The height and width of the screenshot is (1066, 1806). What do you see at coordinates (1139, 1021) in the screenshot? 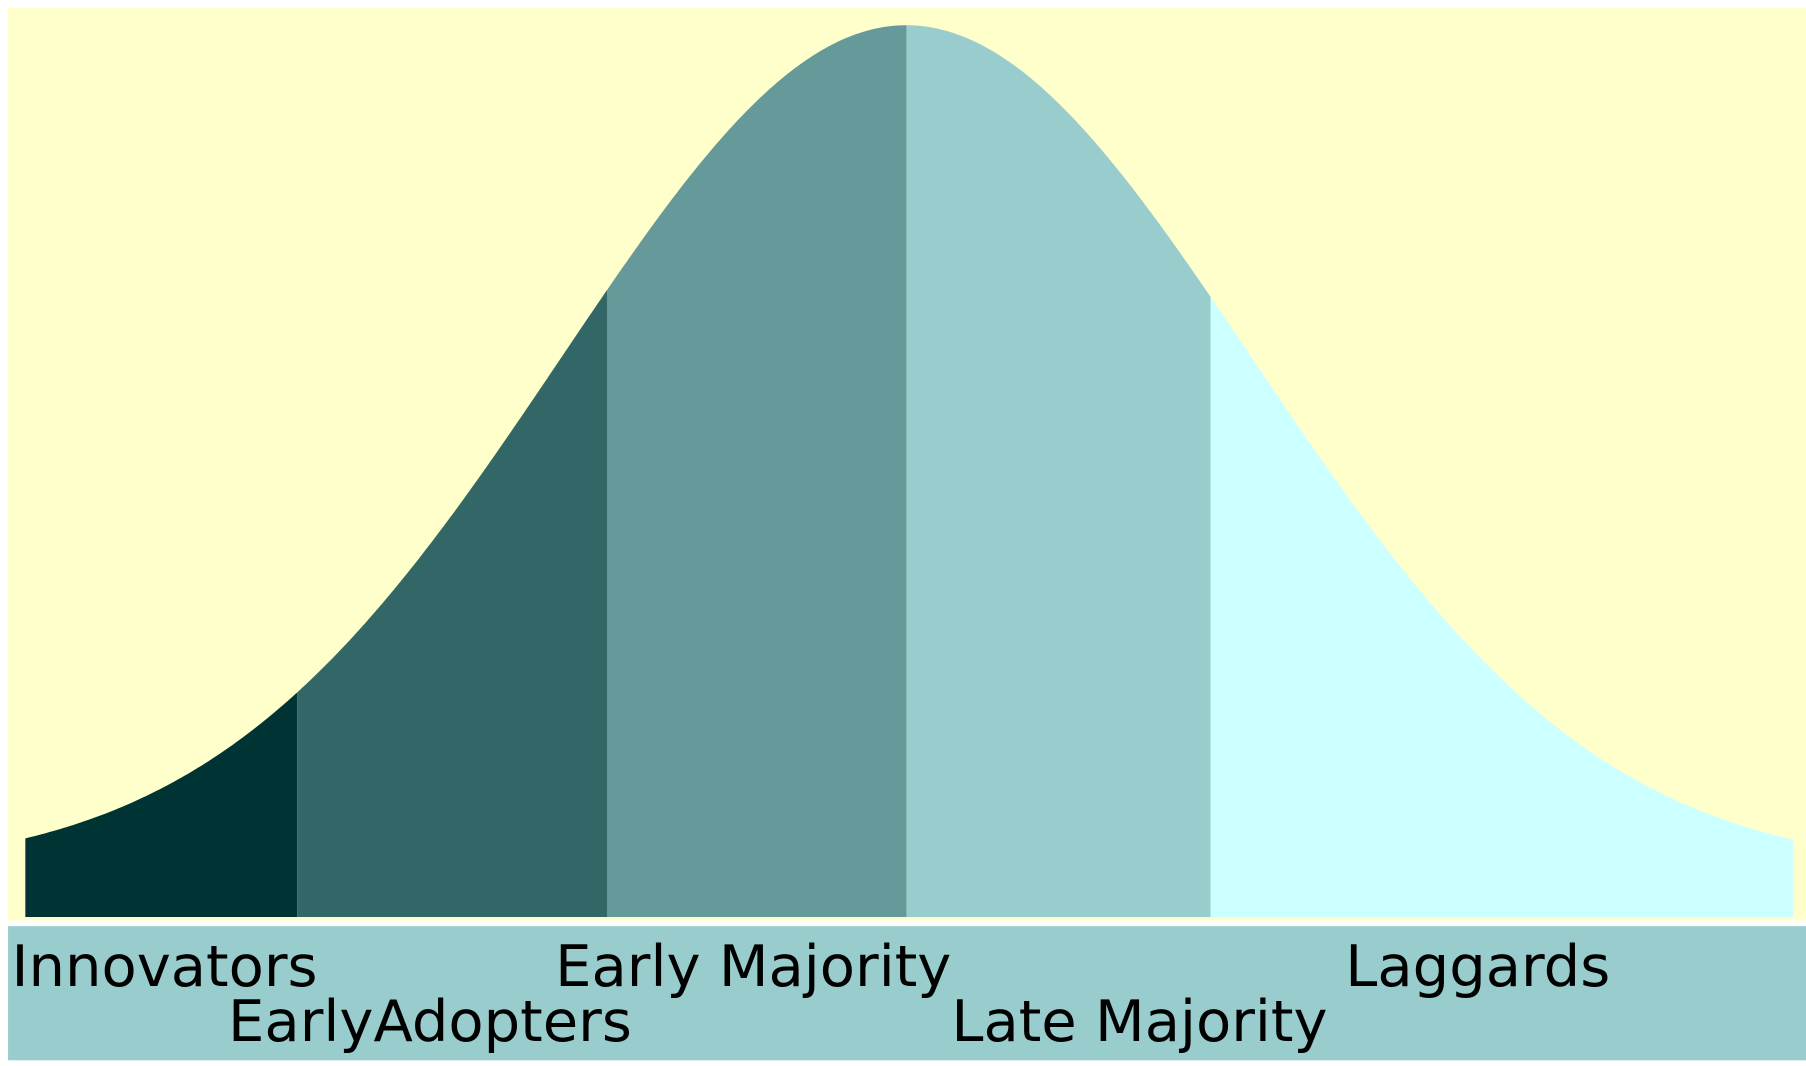
I see `segment-label: Late Majority` at bounding box center [1139, 1021].